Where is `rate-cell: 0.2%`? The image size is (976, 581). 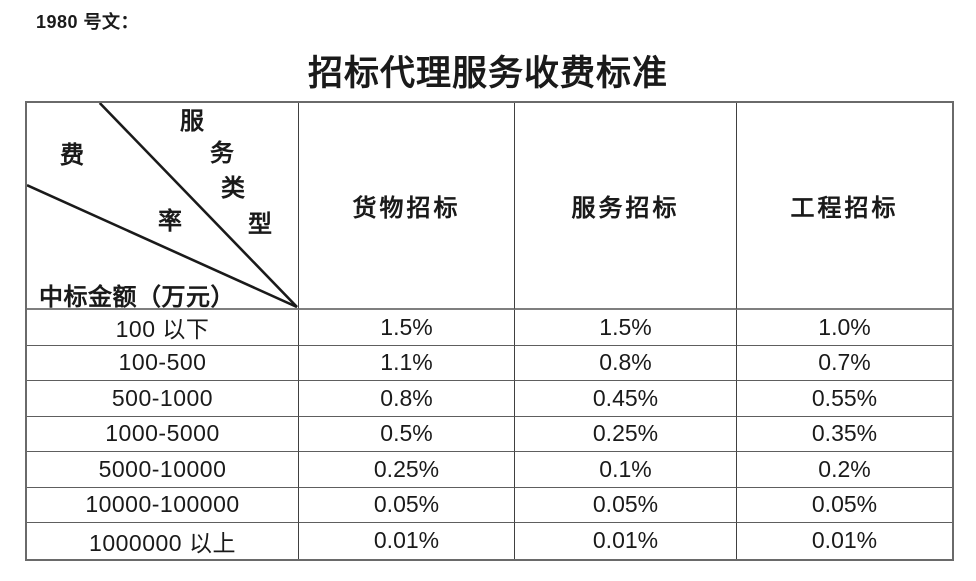 rate-cell: 0.2% is located at coordinates (844, 470).